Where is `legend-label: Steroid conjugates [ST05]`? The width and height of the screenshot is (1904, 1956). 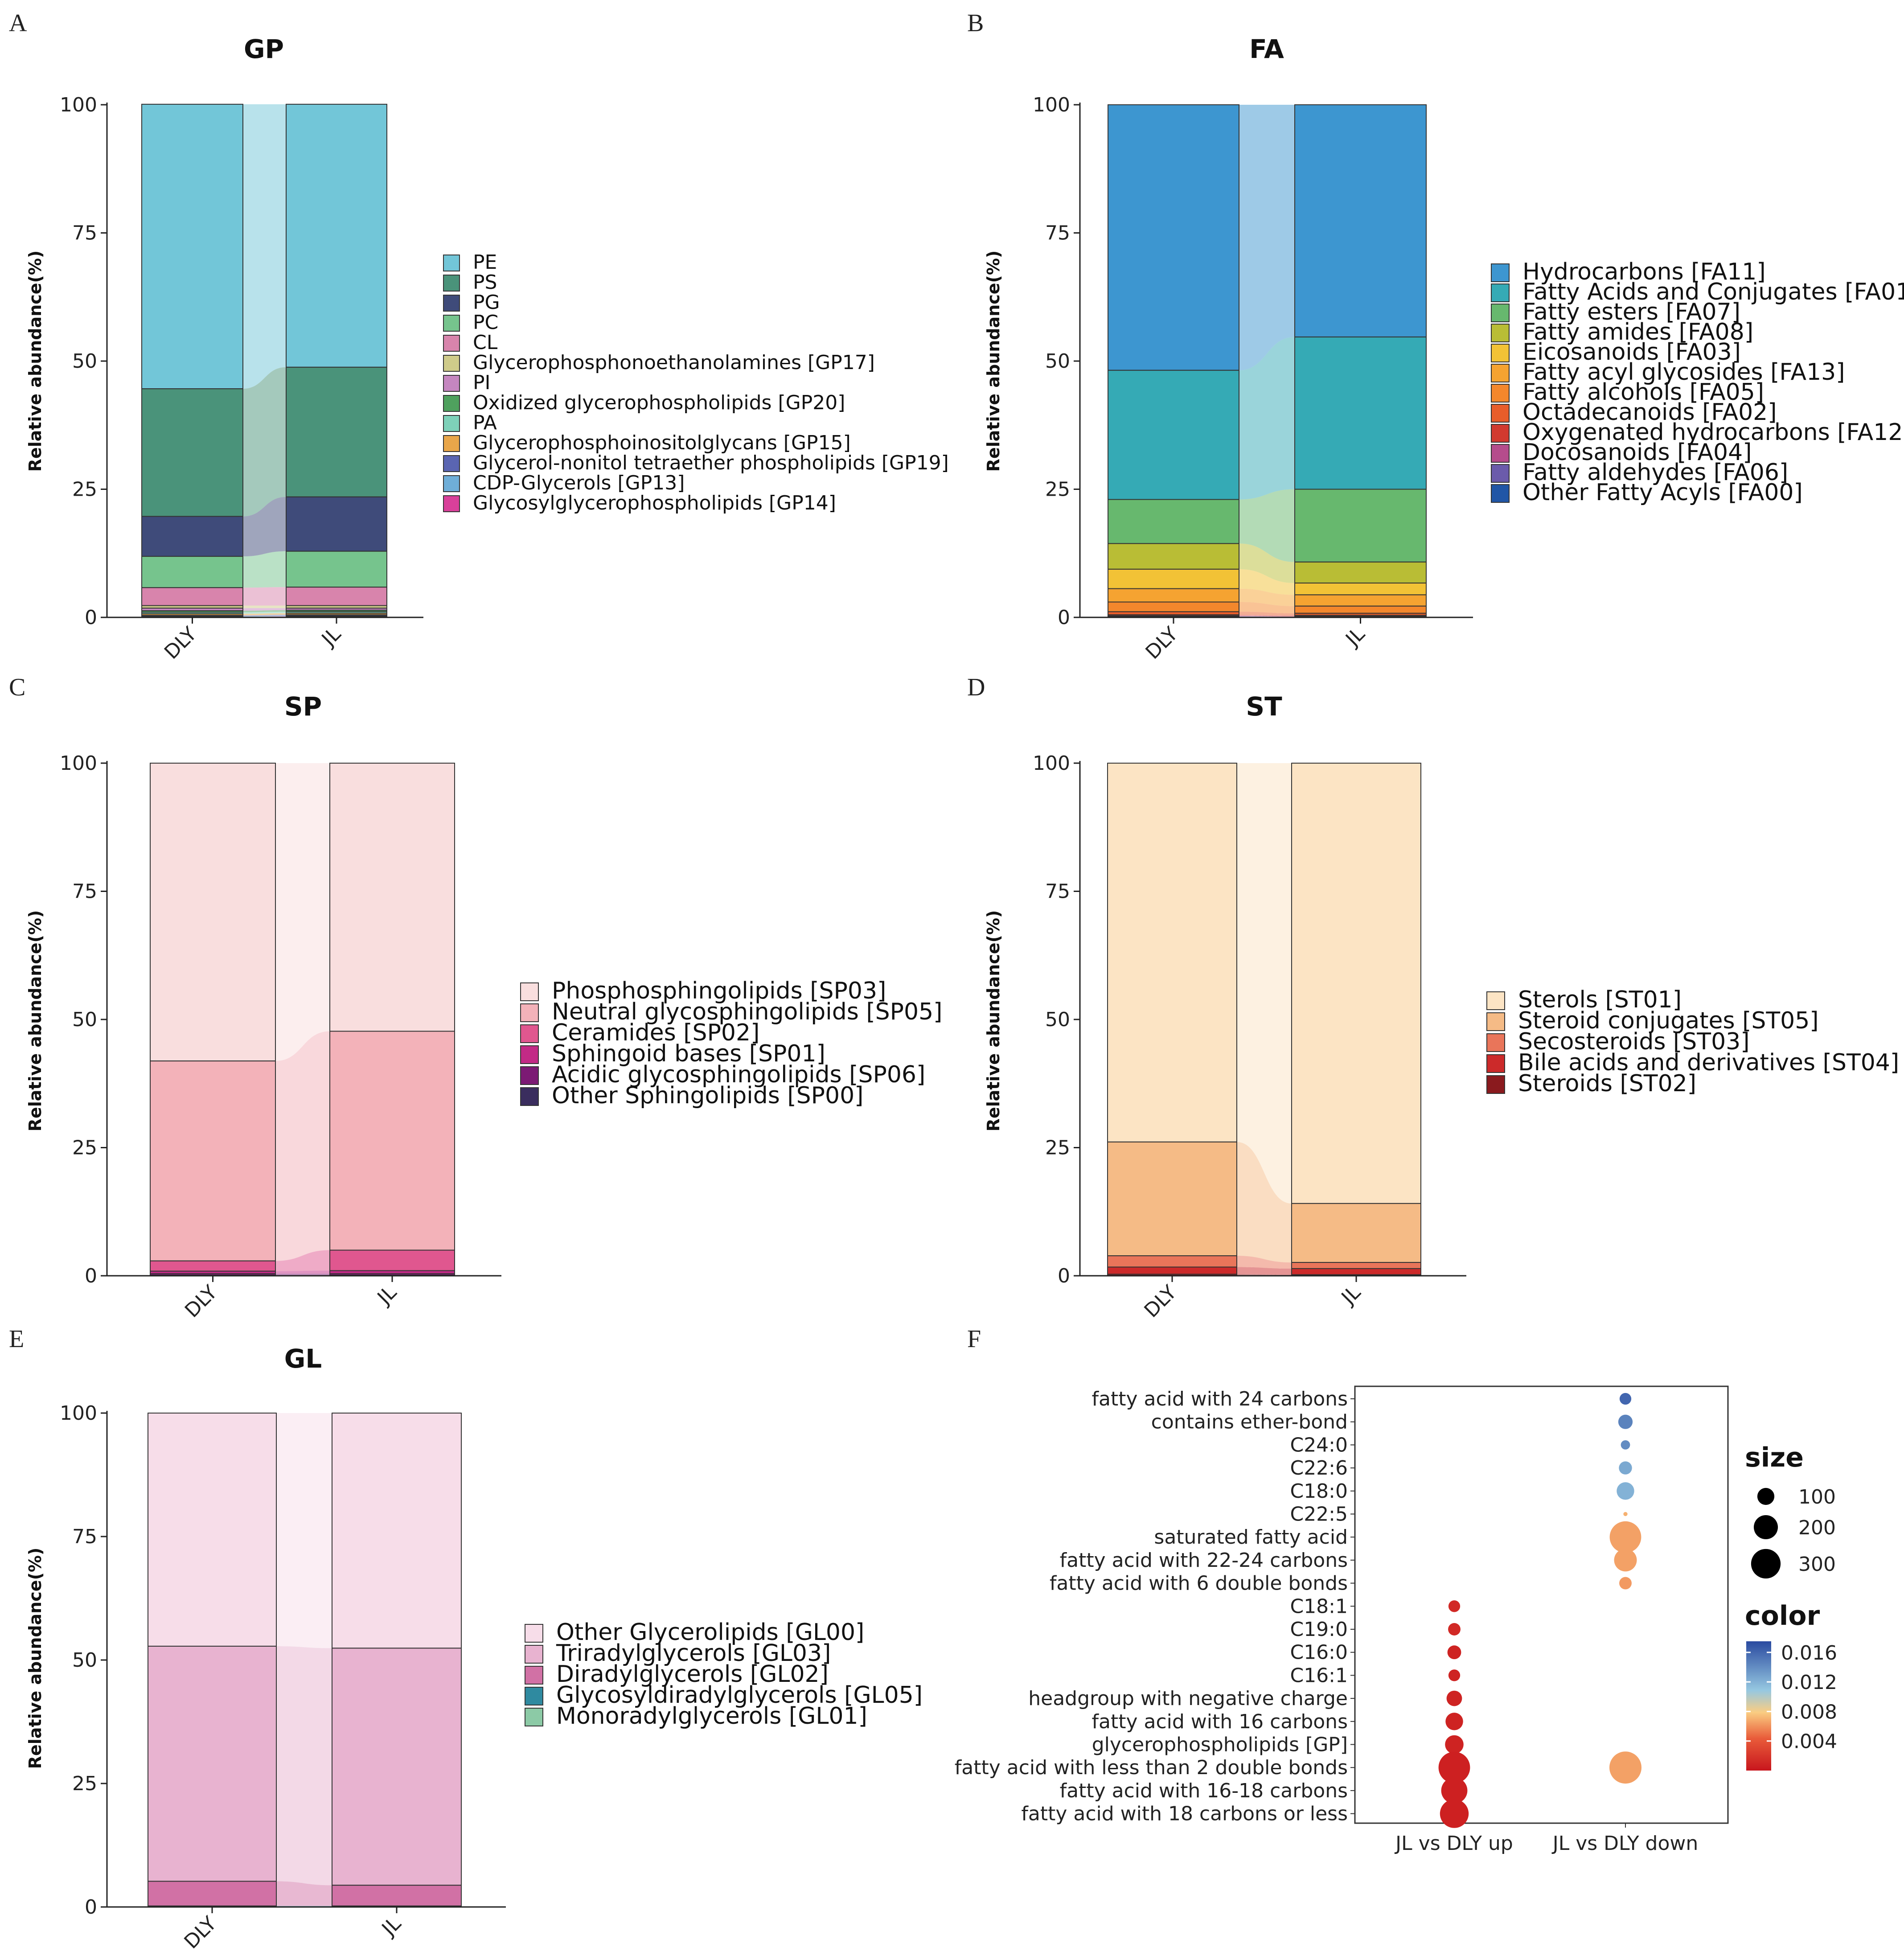 legend-label: Steroid conjugates [ST05] is located at coordinates (1668, 1020).